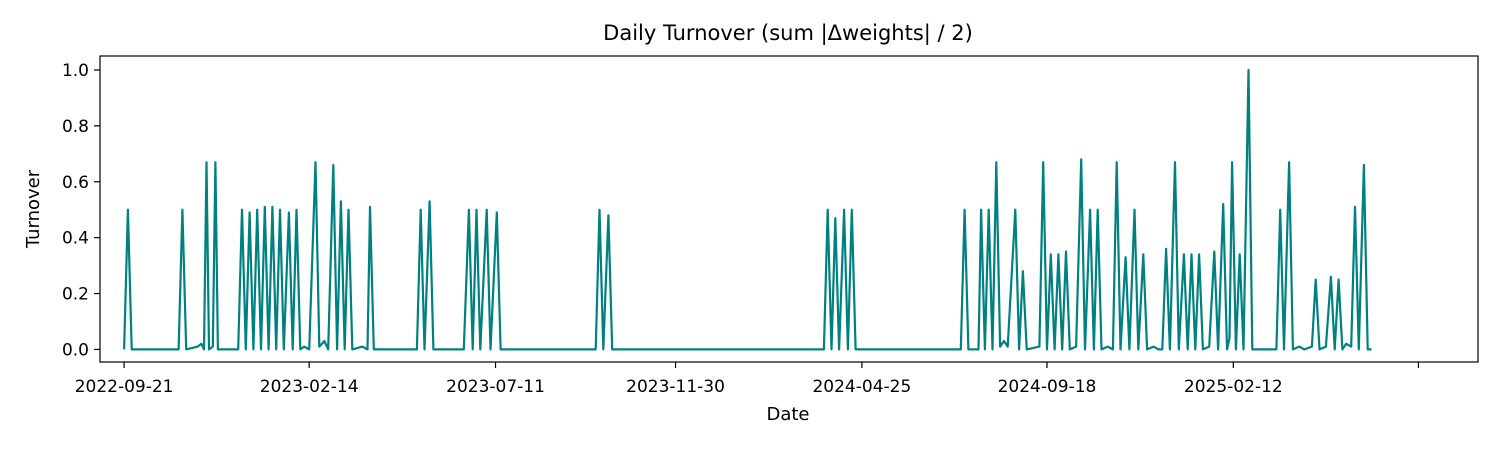 The image size is (1500, 454). I want to click on x-tick-label: 2025-02-12, so click(1233, 387).